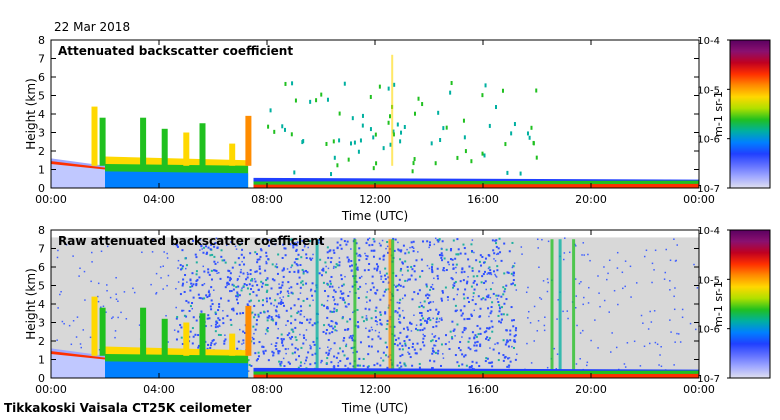 The height and width of the screenshot is (420, 780). What do you see at coordinates (41, 360) in the screenshot?
I see `y-tick-label: 1` at bounding box center [41, 360].